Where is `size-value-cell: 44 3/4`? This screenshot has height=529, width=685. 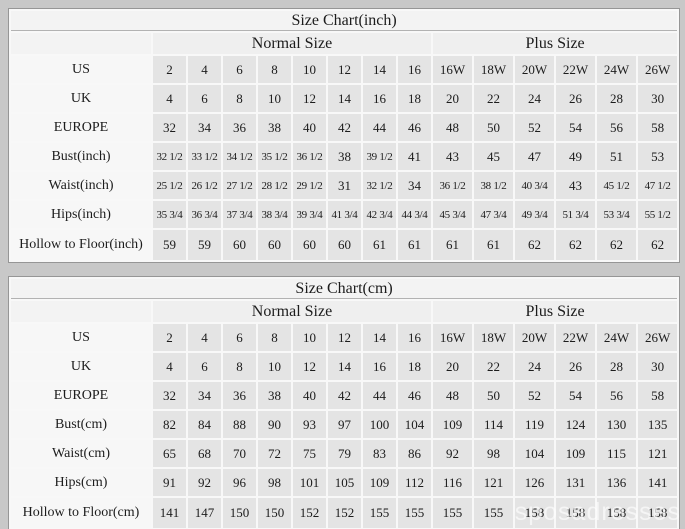
size-value-cell: 44 3/4 is located at coordinates (414, 214).